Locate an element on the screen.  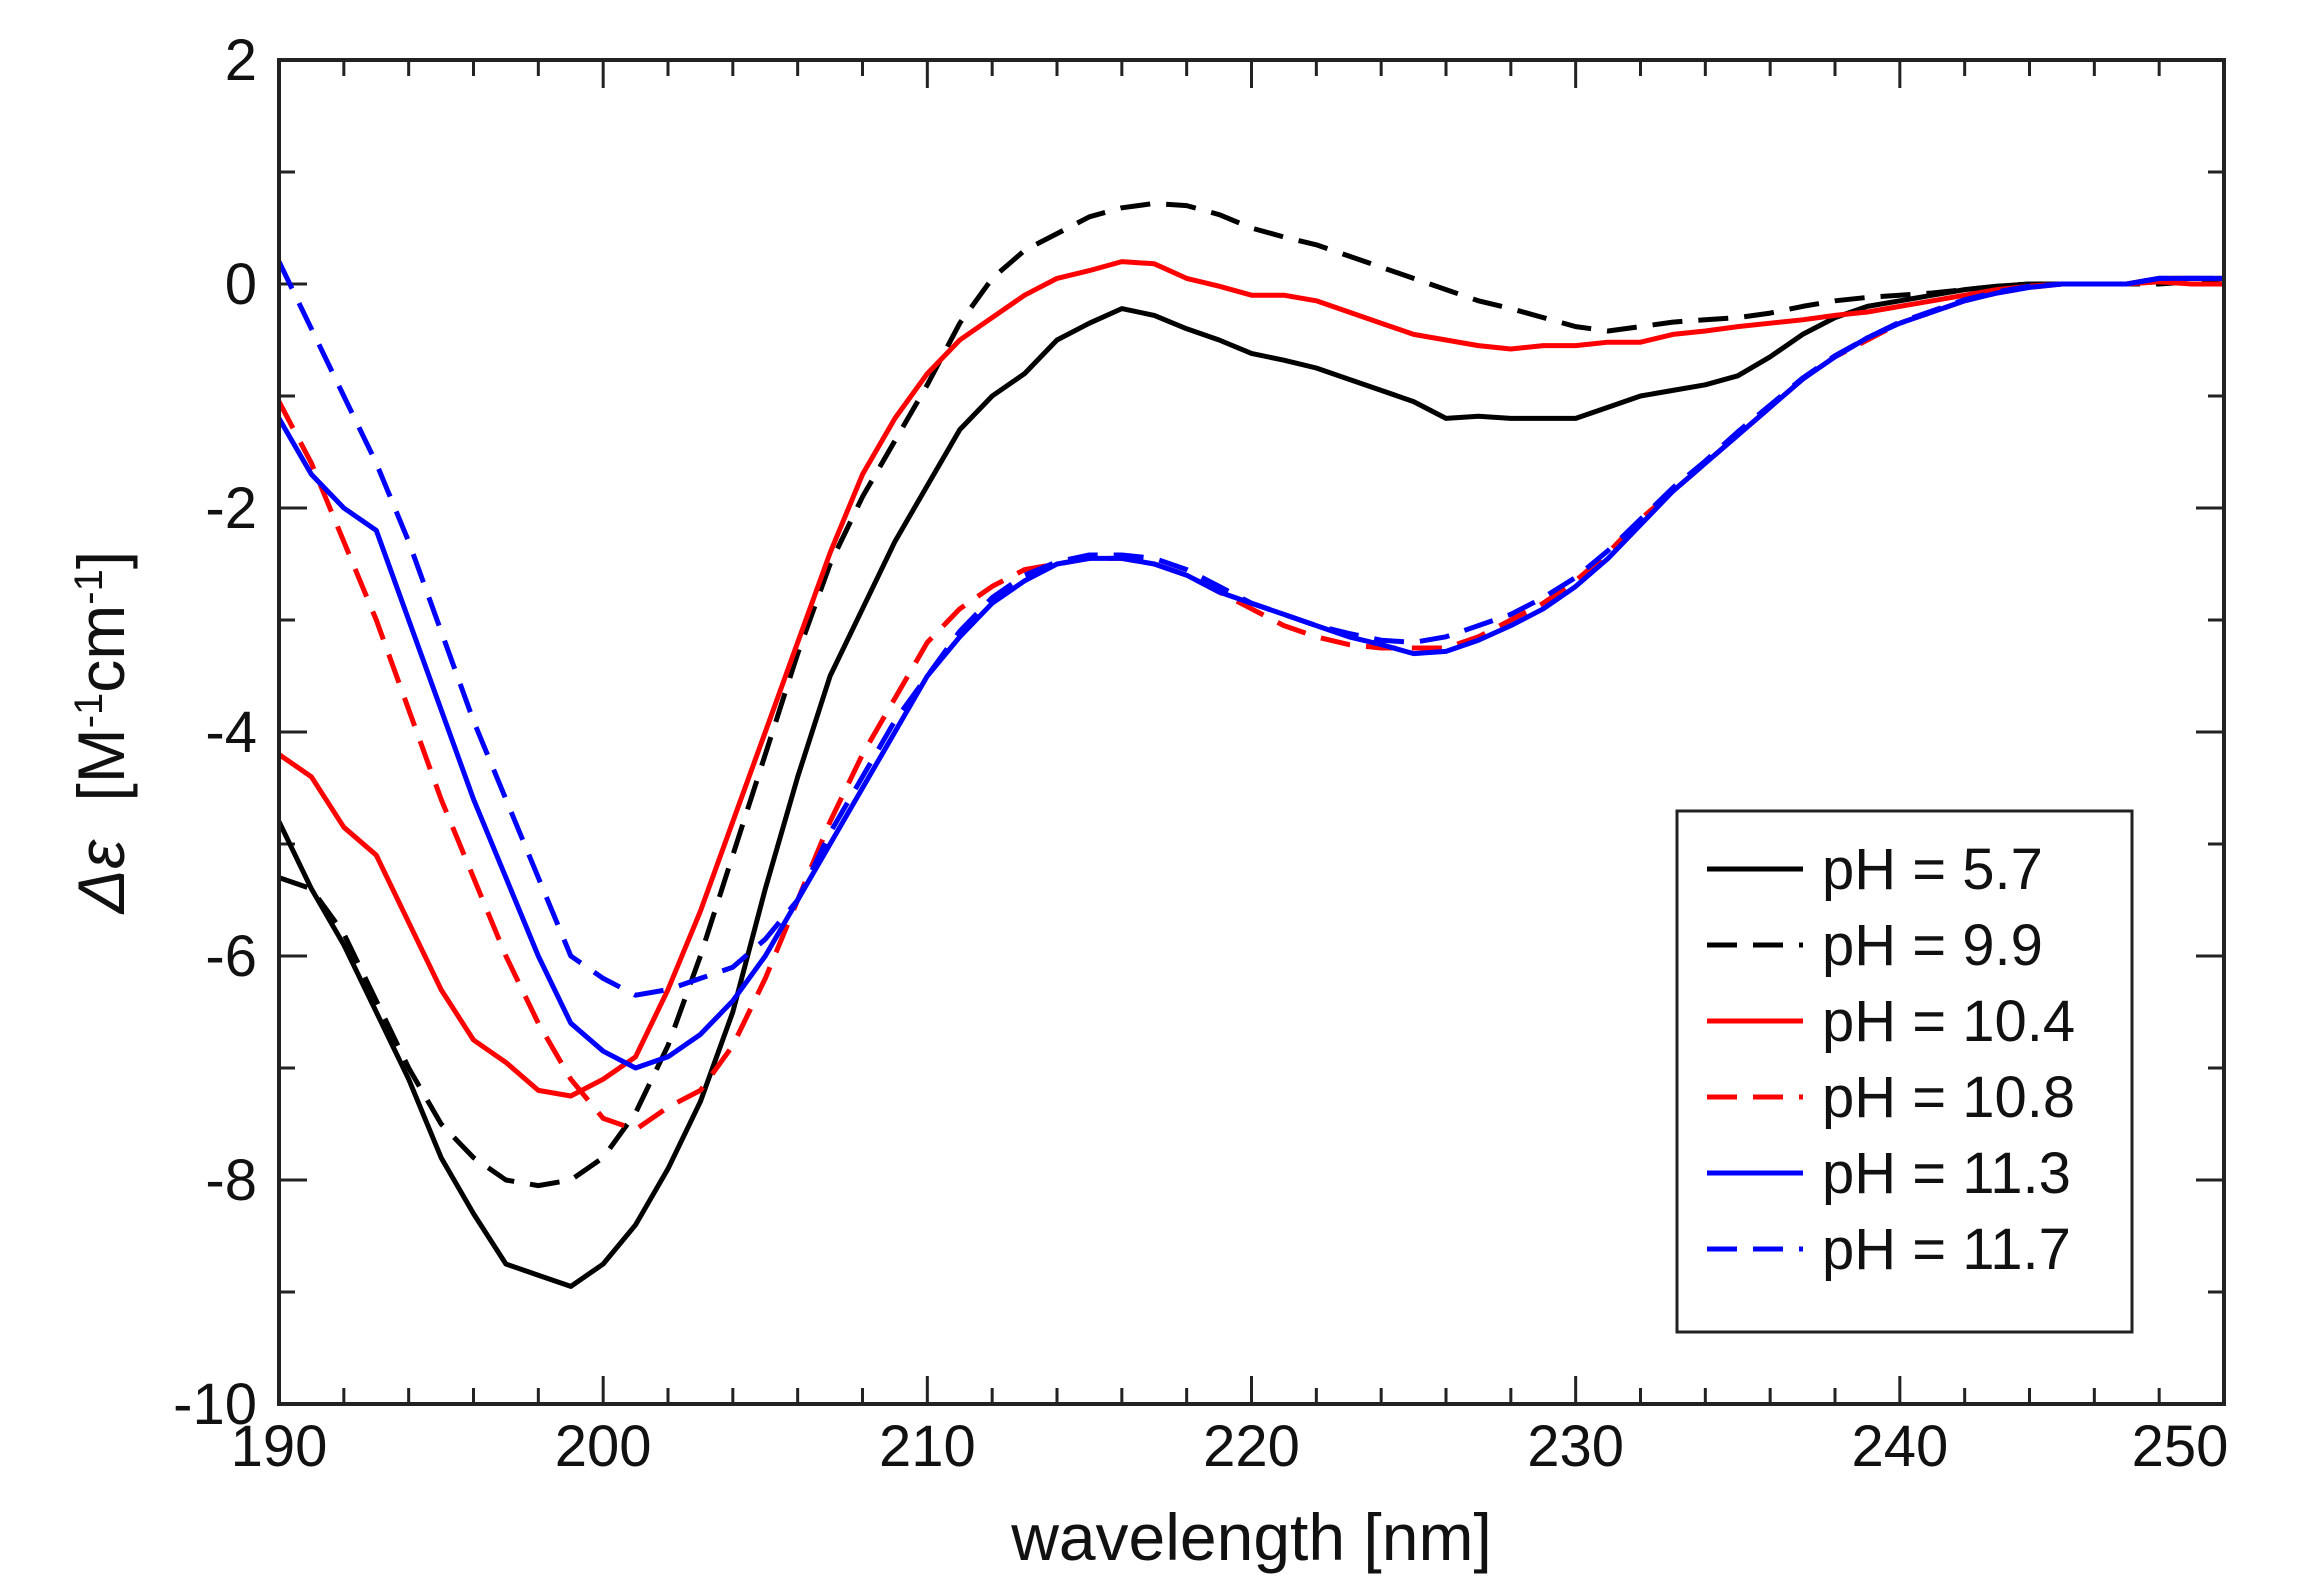
y-tick-label: 0 is located at coordinates (241, 284).